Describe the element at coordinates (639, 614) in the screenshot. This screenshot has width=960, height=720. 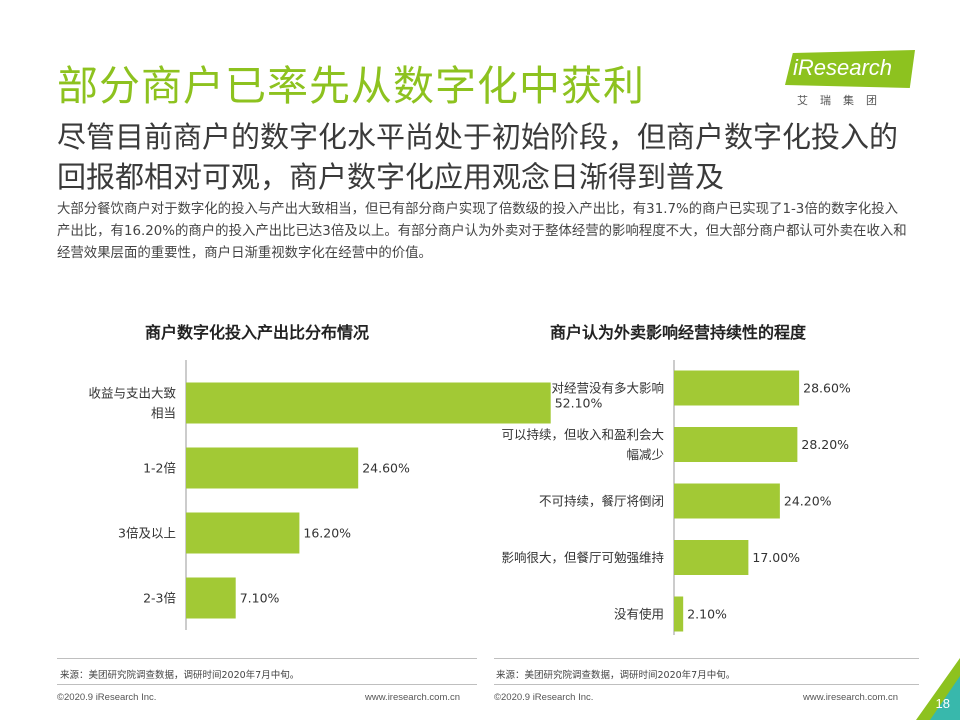
I see `category-label: 没有使用` at that location.